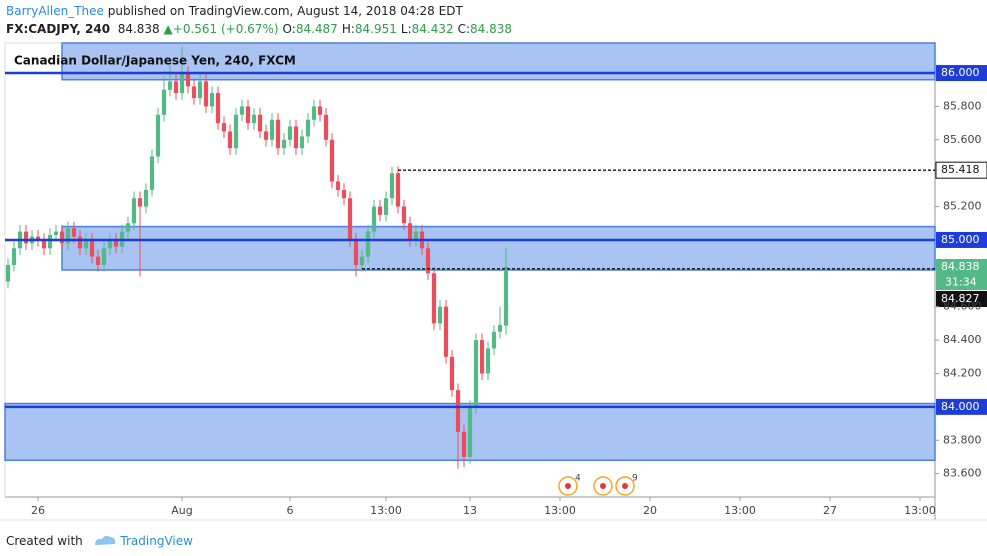  Describe the element at coordinates (58, 29) in the screenshot. I see `symbol: FX:CADJPY, 240` at that location.